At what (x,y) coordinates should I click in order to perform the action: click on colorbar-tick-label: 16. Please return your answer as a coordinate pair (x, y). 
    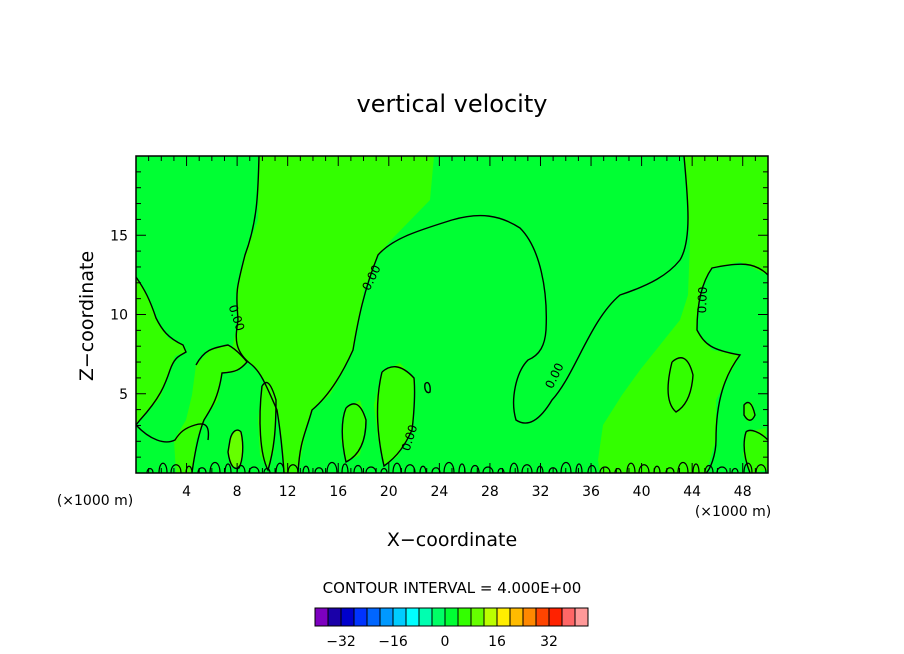
    Looking at the image, I should click on (497, 642).